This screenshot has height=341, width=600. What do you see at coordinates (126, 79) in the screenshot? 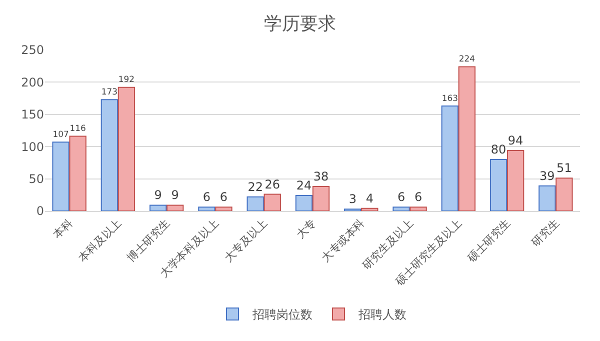
I see `data-label: 192` at bounding box center [126, 79].